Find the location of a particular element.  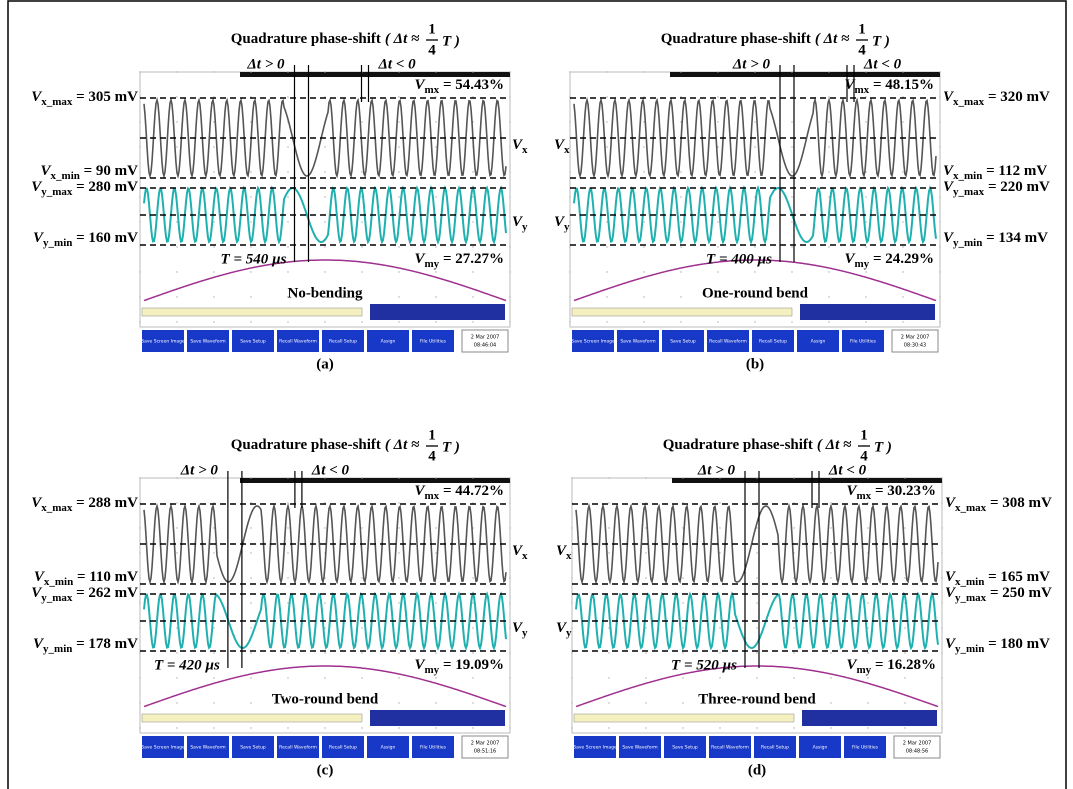

scope-date: 2 Mar 2007 is located at coordinates (485, 338).